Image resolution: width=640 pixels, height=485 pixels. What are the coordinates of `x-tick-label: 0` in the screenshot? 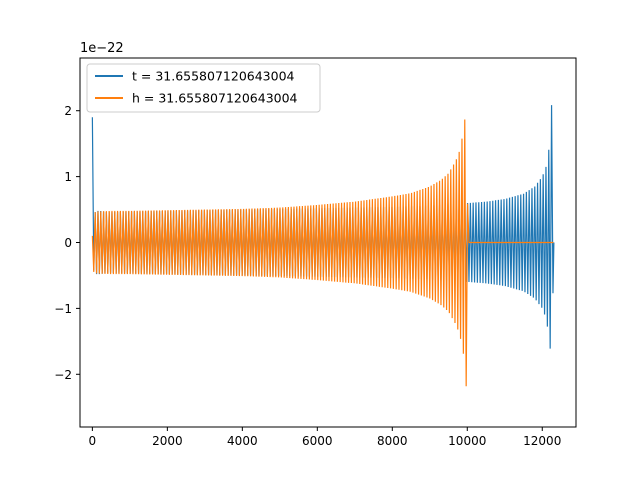 It's located at (93, 441).